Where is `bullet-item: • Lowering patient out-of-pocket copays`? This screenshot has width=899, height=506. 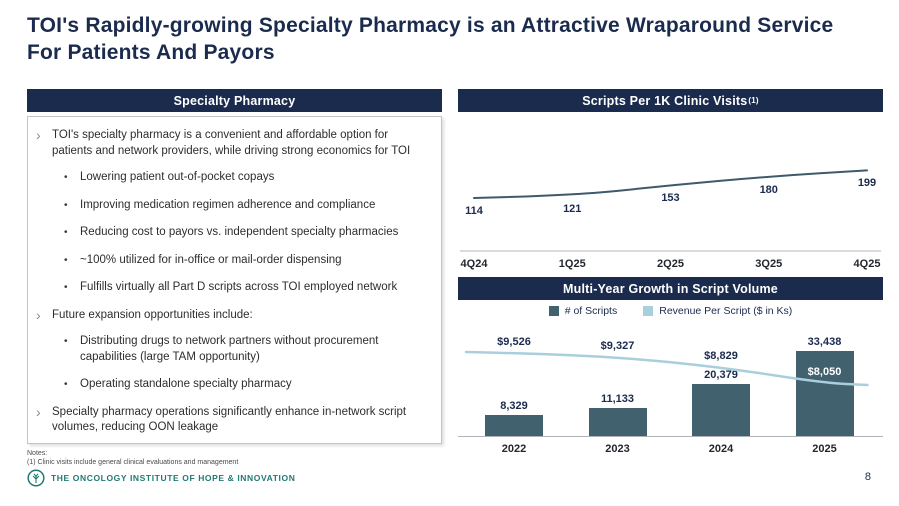 bullet-item: • Lowering patient out-of-pocket copays is located at coordinates (247, 178).